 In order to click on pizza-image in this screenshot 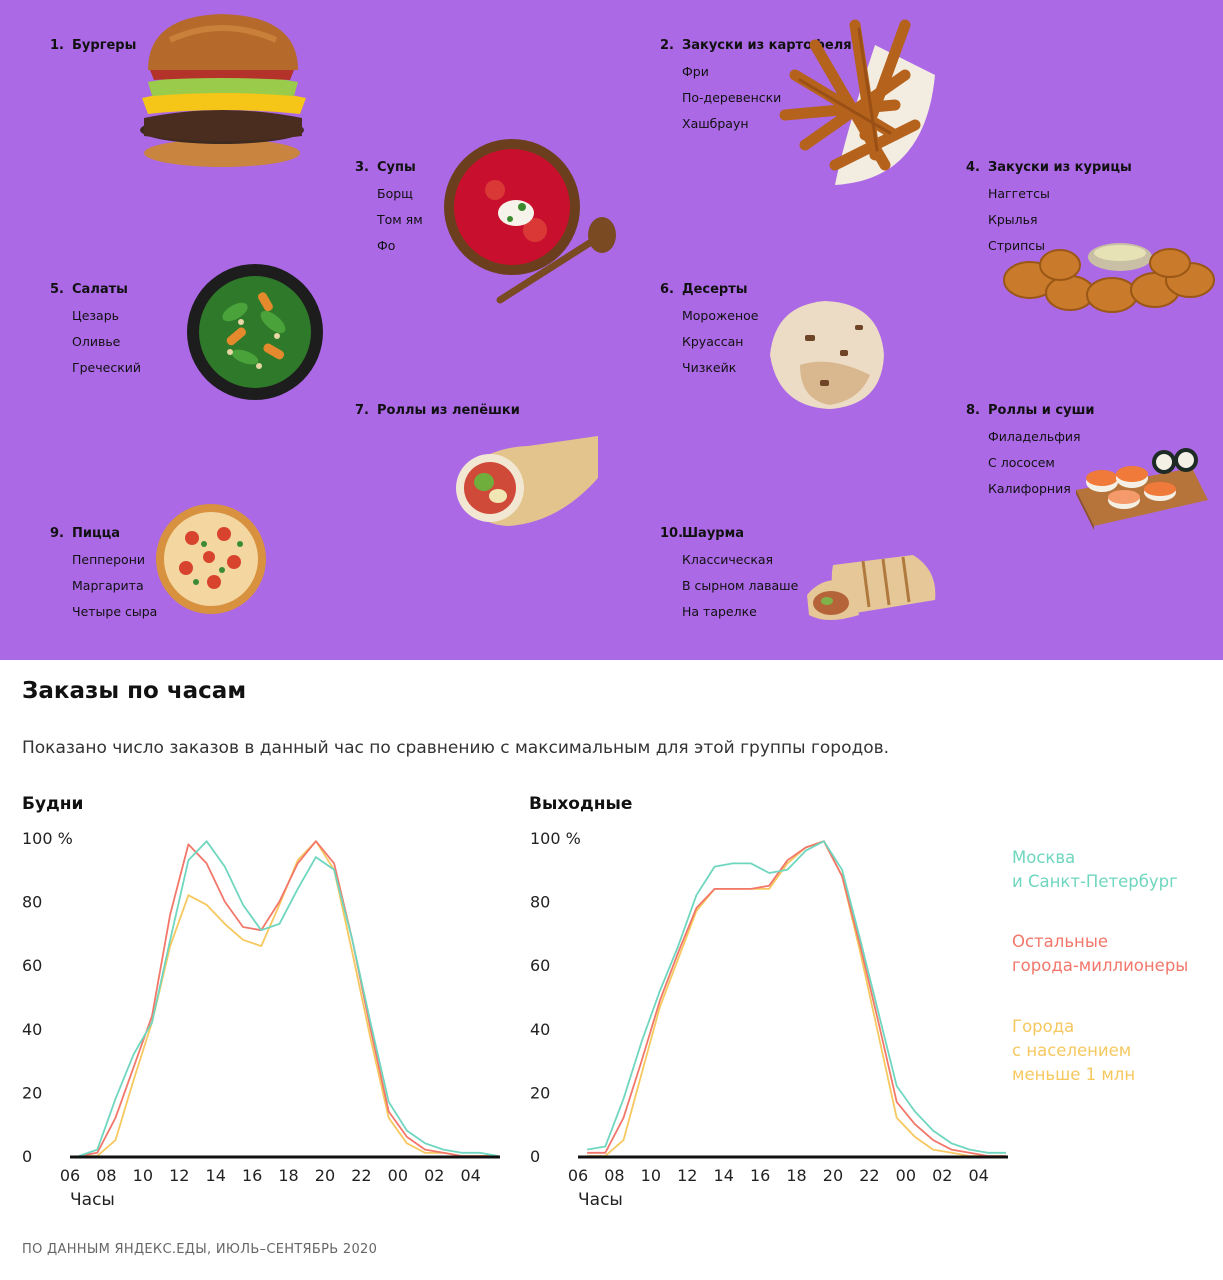, I will do `click(211, 559)`.